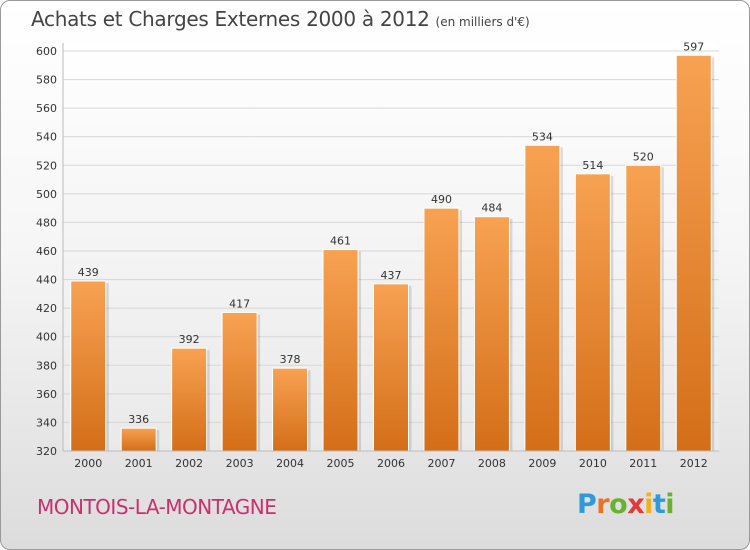 The width and height of the screenshot is (750, 550). I want to click on x-tick-label: 2012, so click(694, 463).